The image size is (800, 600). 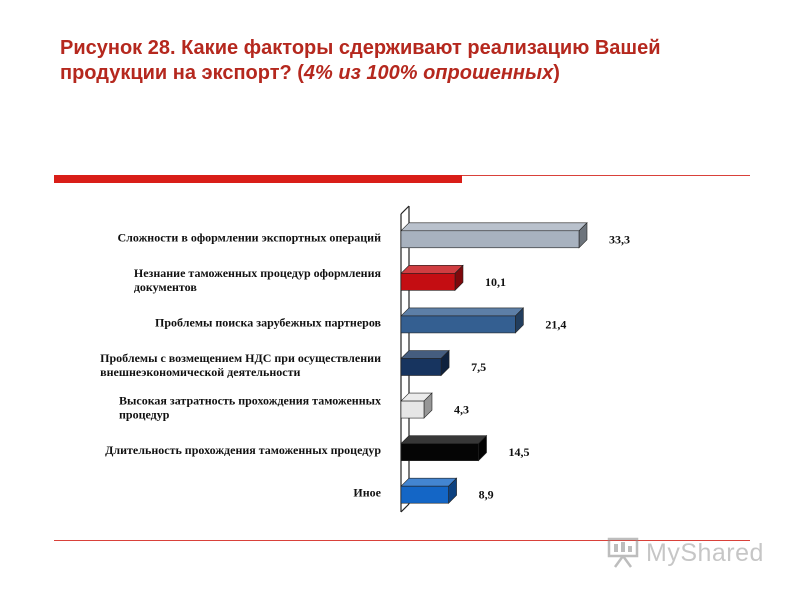 What do you see at coordinates (166, 287) in the screenshot?
I see `category-label-2-line-2: документов` at bounding box center [166, 287].